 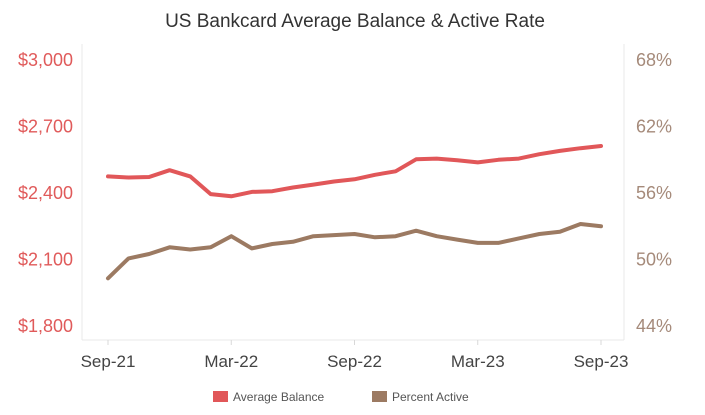 I want to click on left-axis-ticks: $1,800 $2,100 $2,400 $2,700 $3,000, so click(x=45, y=193).